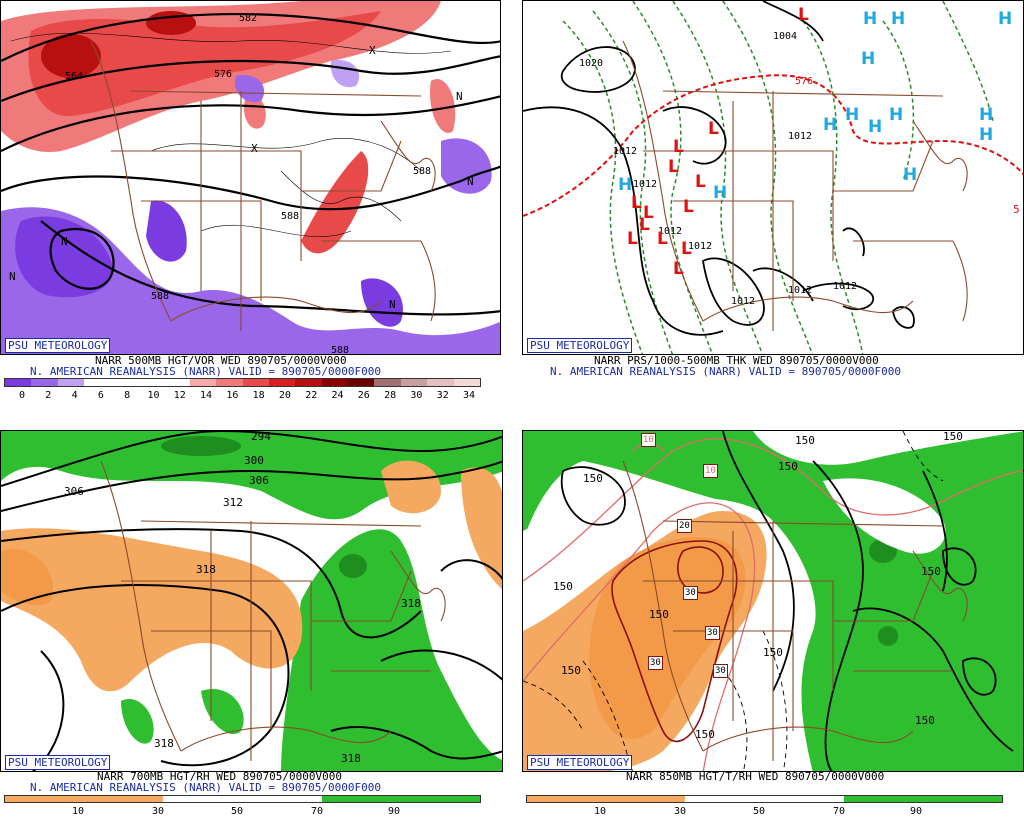 The height and width of the screenshot is (819, 1024). I want to click on colorbar-tick-label: 20, so click(284, 395).